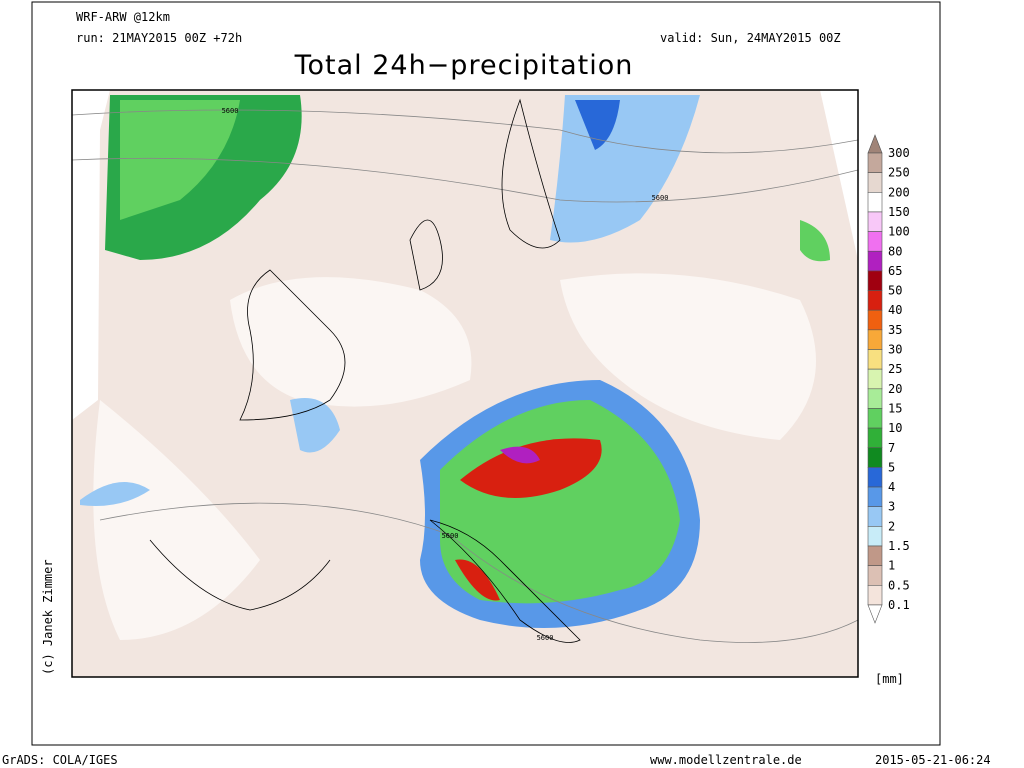  Describe the element at coordinates (899, 212) in the screenshot. I see `colorbar-label: 150` at that location.